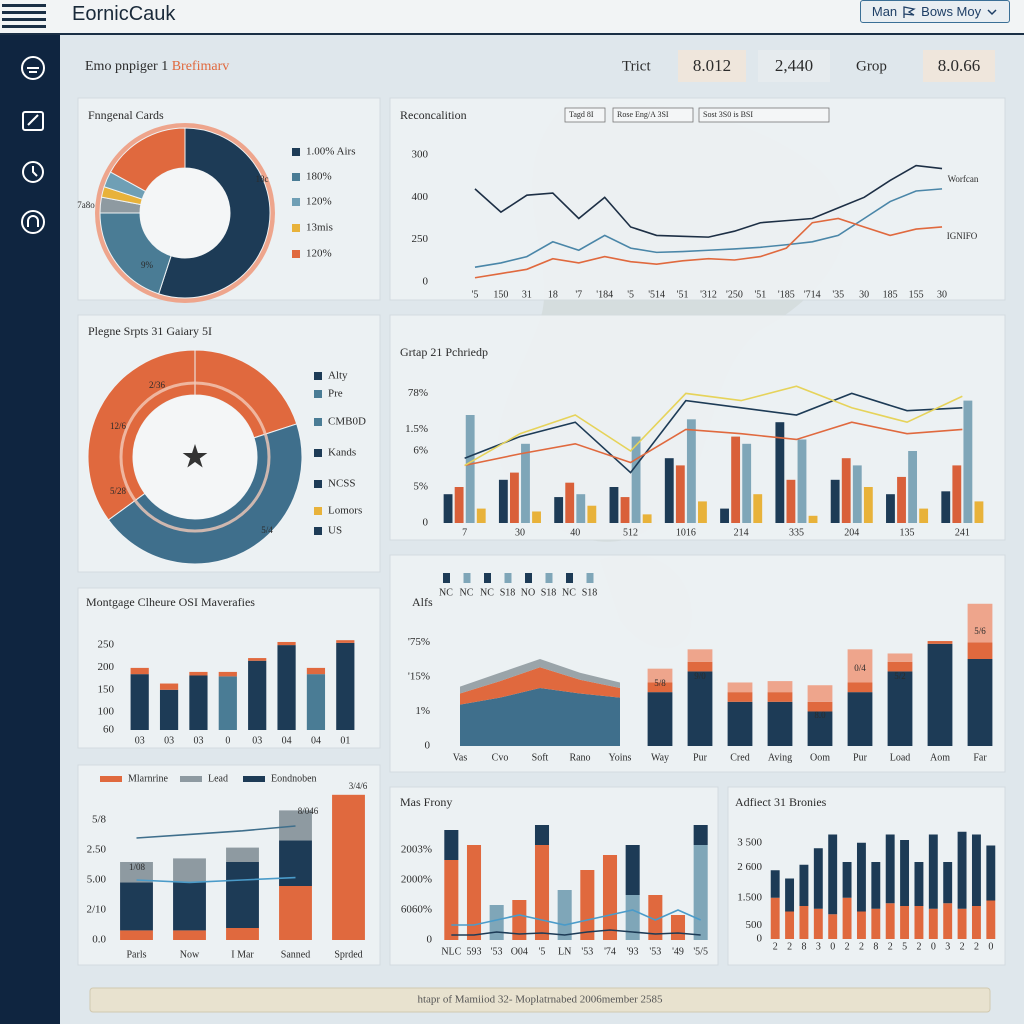 Image resolution: width=1024 pixels, height=1024 pixels. I want to click on page-heading: Emo pnpiger 1 Brefimarv, so click(157, 66).